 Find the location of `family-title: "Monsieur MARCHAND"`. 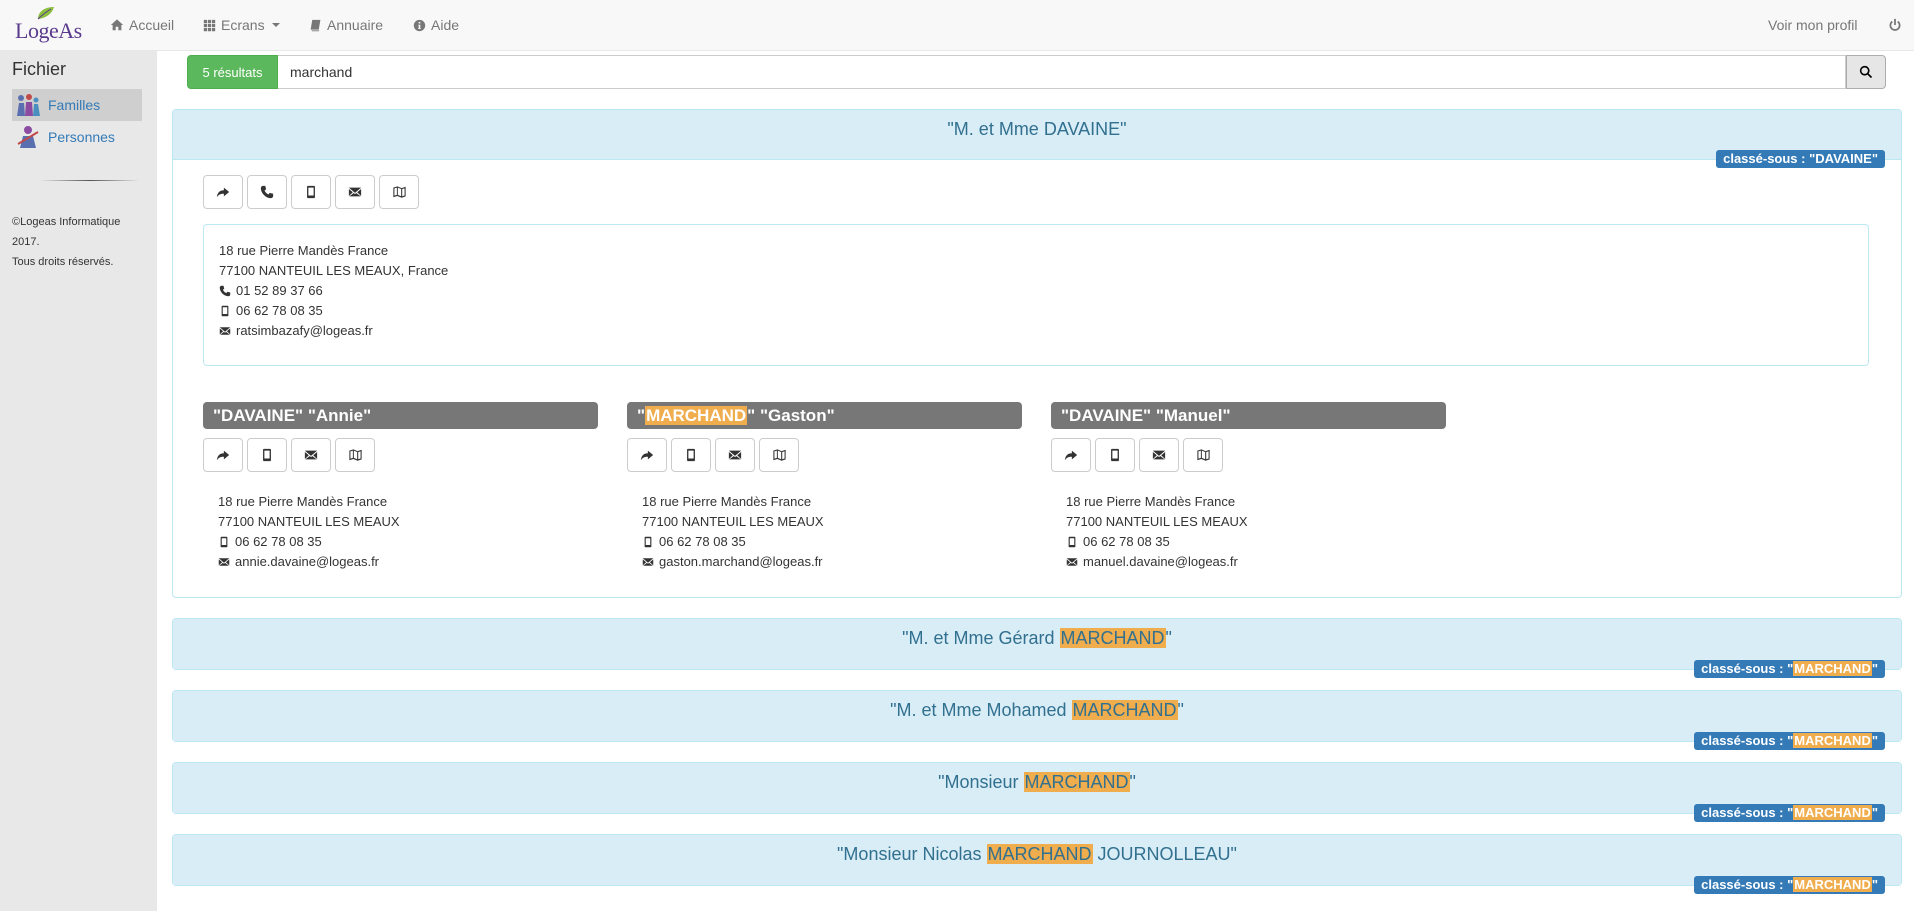

family-title: "Monsieur MARCHAND" is located at coordinates (1037, 782).